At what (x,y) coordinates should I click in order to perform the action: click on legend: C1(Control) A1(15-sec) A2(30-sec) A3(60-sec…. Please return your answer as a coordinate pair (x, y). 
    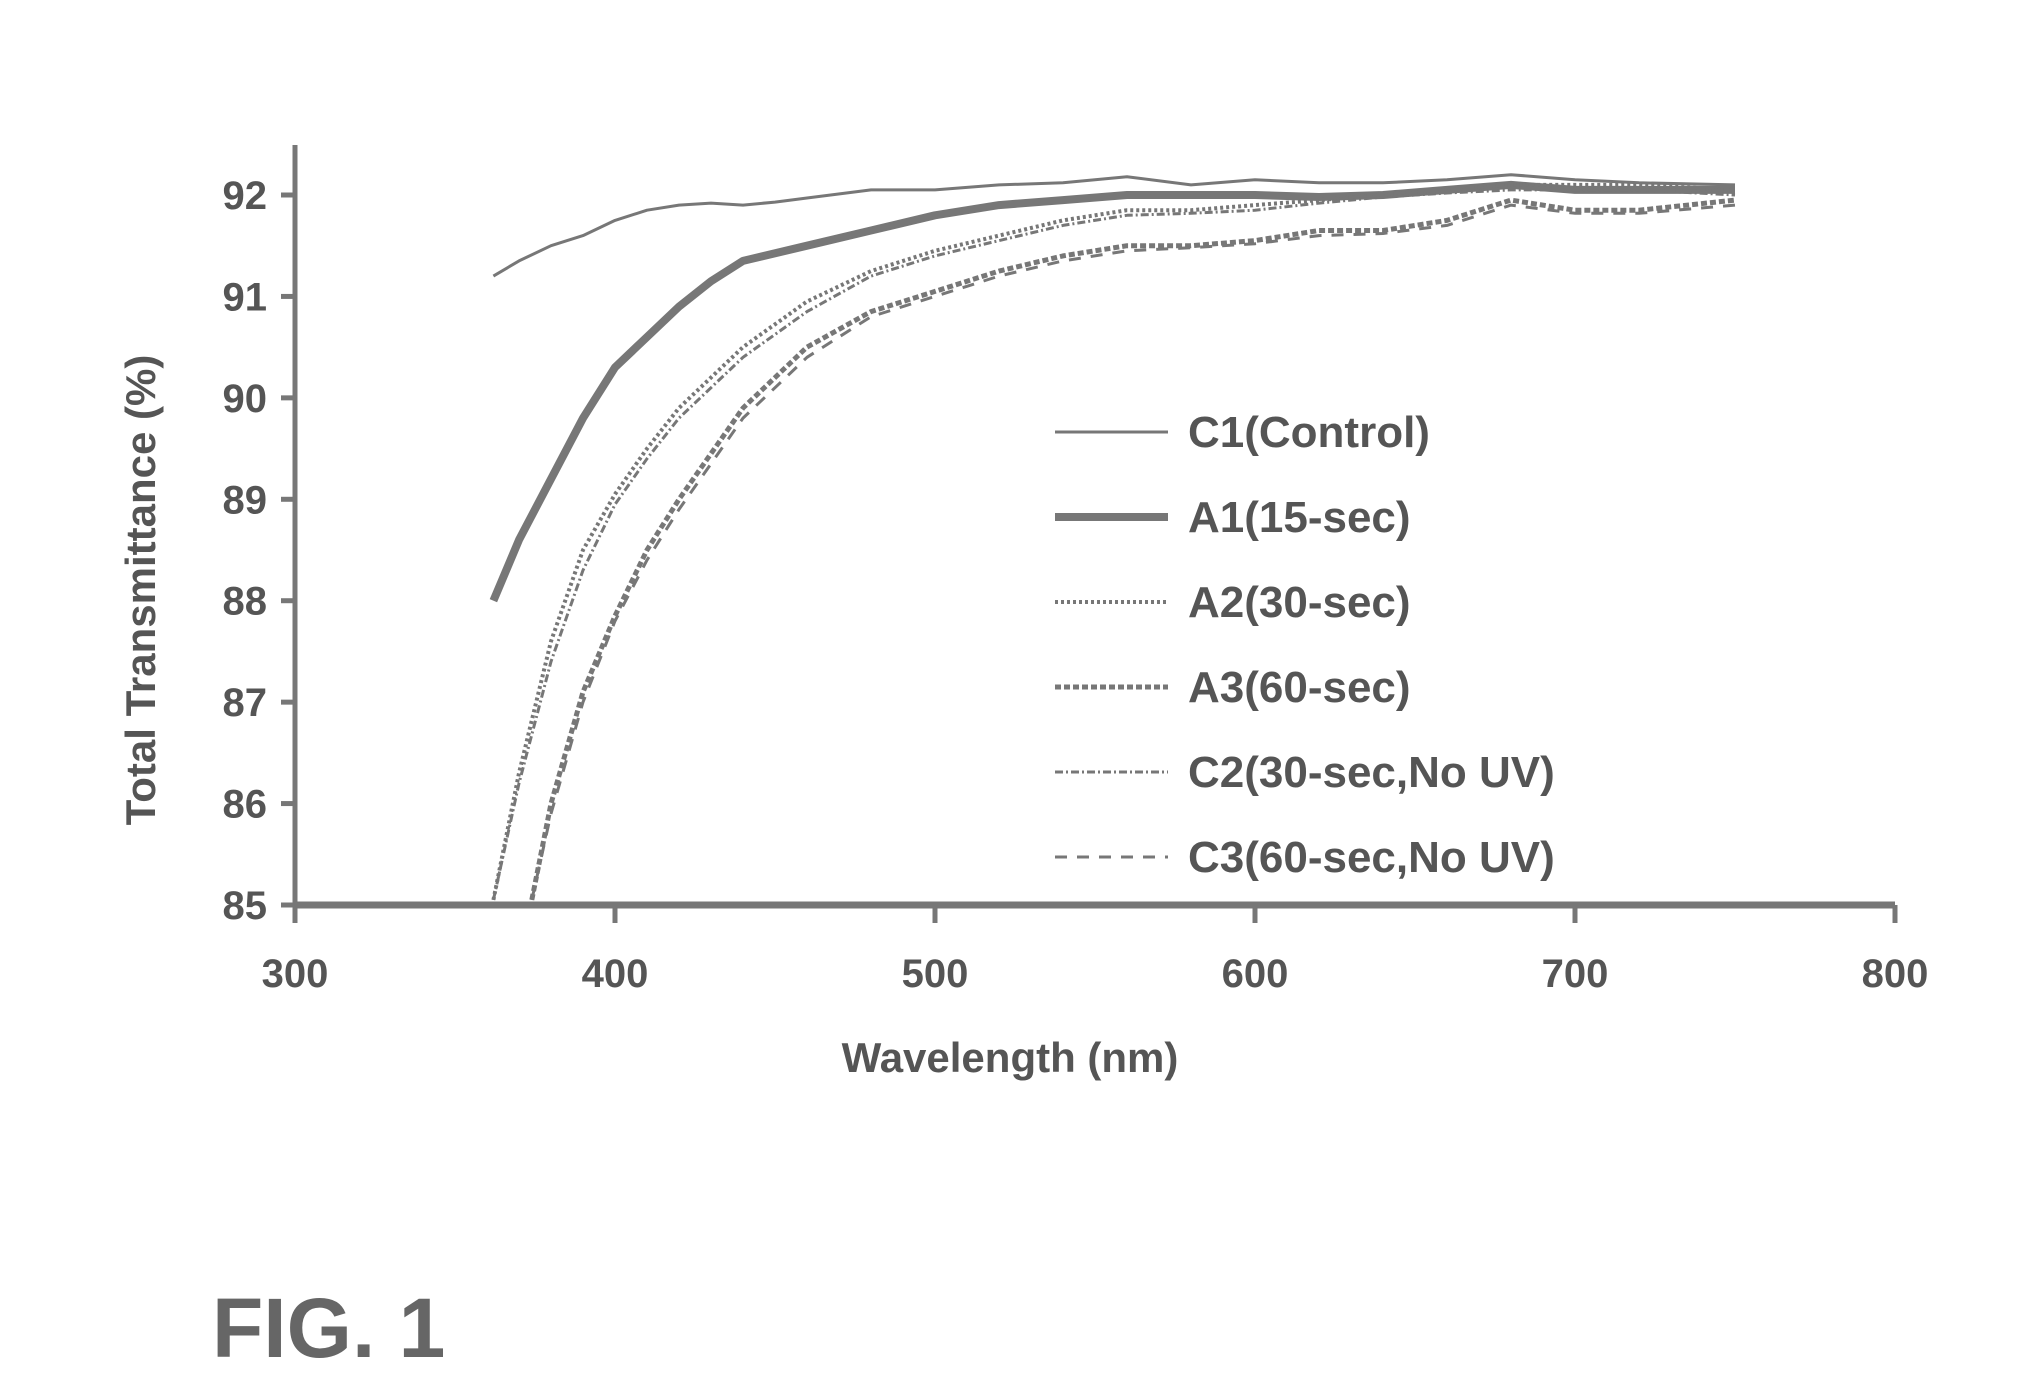
    Looking at the image, I should click on (1305, 645).